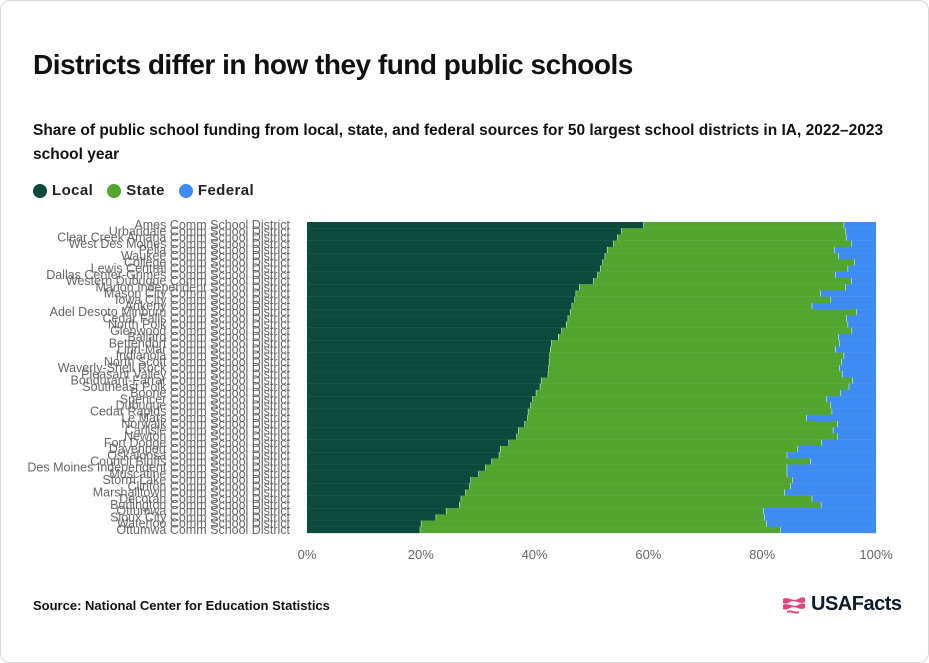 The width and height of the screenshot is (929, 663). Describe the element at coordinates (200, 449) in the screenshot. I see `category-label: Davenport Comm School District` at that location.